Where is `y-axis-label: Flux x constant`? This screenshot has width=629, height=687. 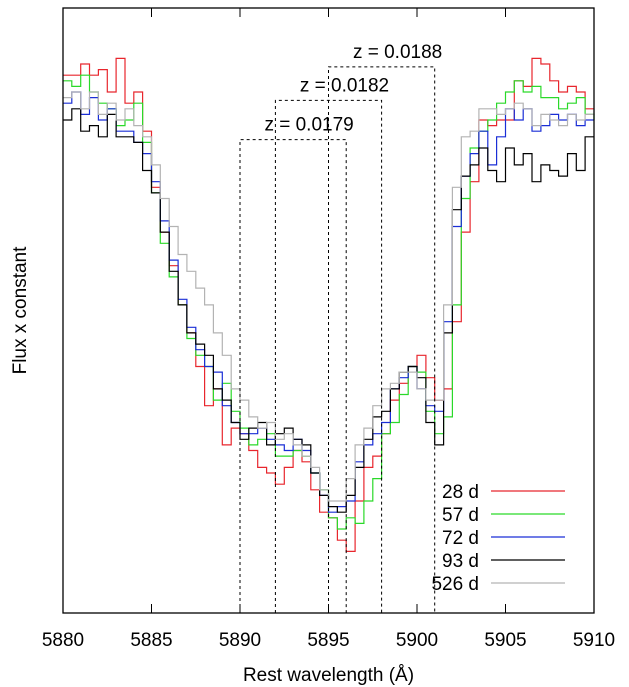 y-axis-label: Flux x constant is located at coordinates (20, 310).